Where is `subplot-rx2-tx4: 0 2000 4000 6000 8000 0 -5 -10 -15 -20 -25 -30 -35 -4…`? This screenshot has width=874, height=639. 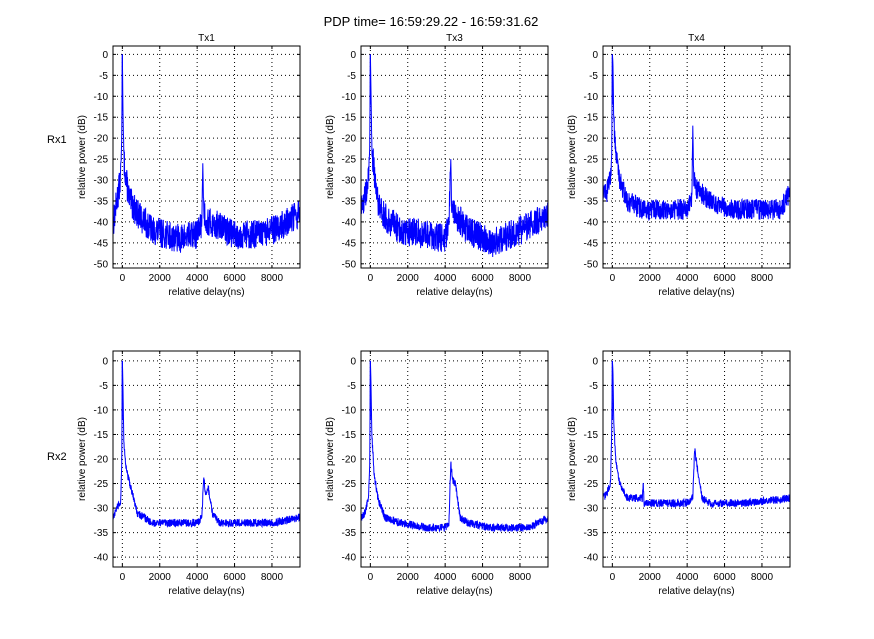 subplot-rx2-tx4: 0 2000 4000 6000 8000 0 -5 -10 -15 -20 -25 -30 -35 -4… is located at coordinates (679, 473).